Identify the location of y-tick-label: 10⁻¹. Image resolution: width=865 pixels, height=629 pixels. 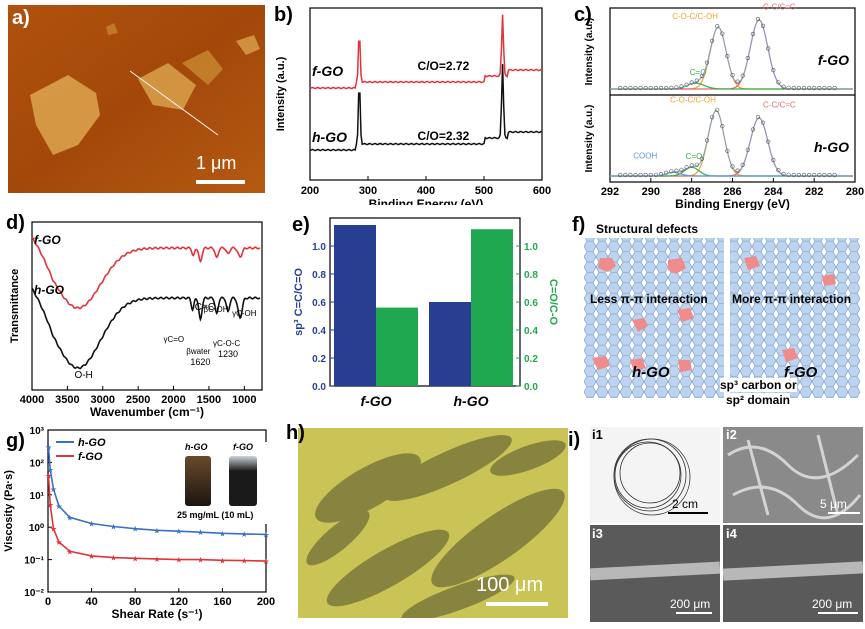
(34, 561).